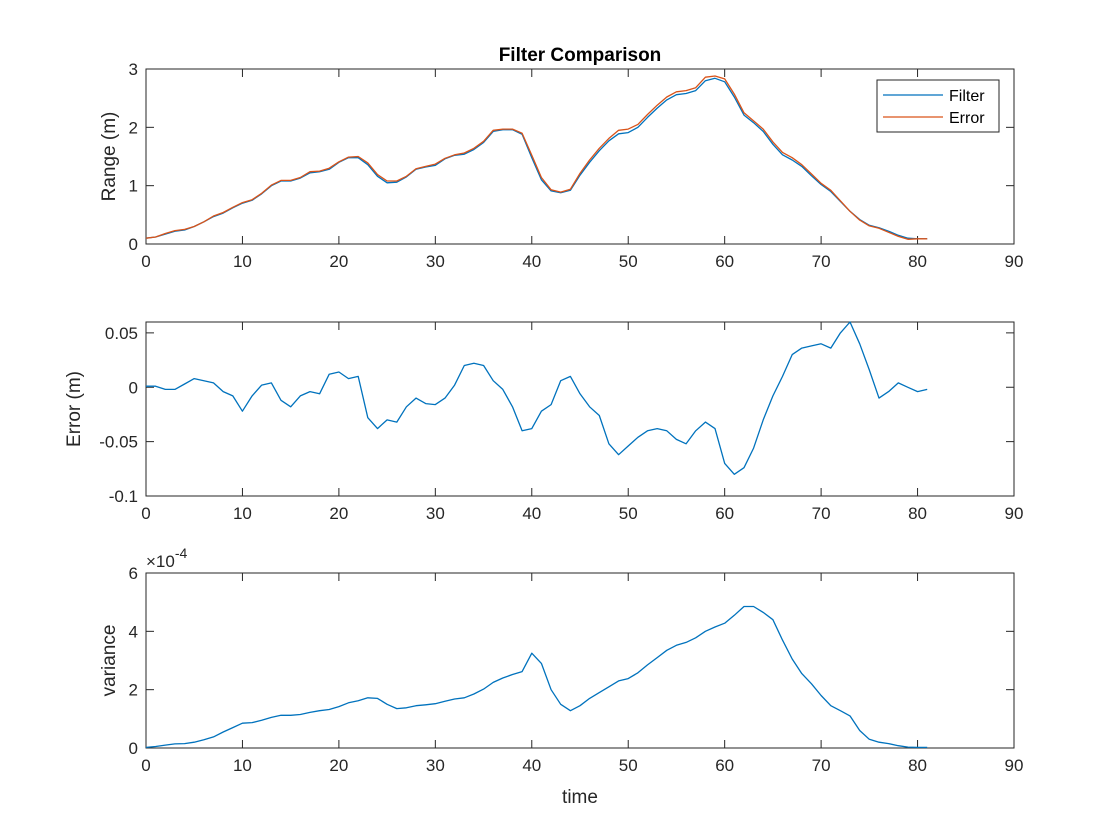  What do you see at coordinates (536, 157) in the screenshot?
I see `series-line-error` at bounding box center [536, 157].